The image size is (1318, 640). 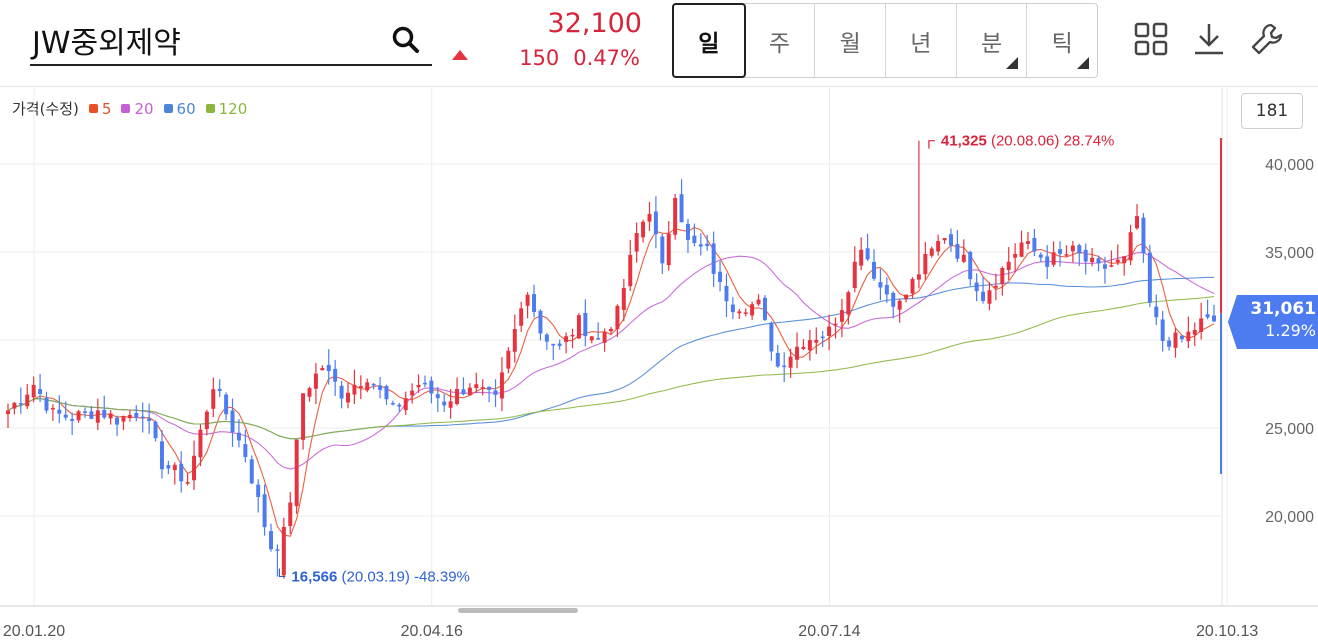 What do you see at coordinates (780, 40) in the screenshot?
I see `tab-period-1: 주` at bounding box center [780, 40].